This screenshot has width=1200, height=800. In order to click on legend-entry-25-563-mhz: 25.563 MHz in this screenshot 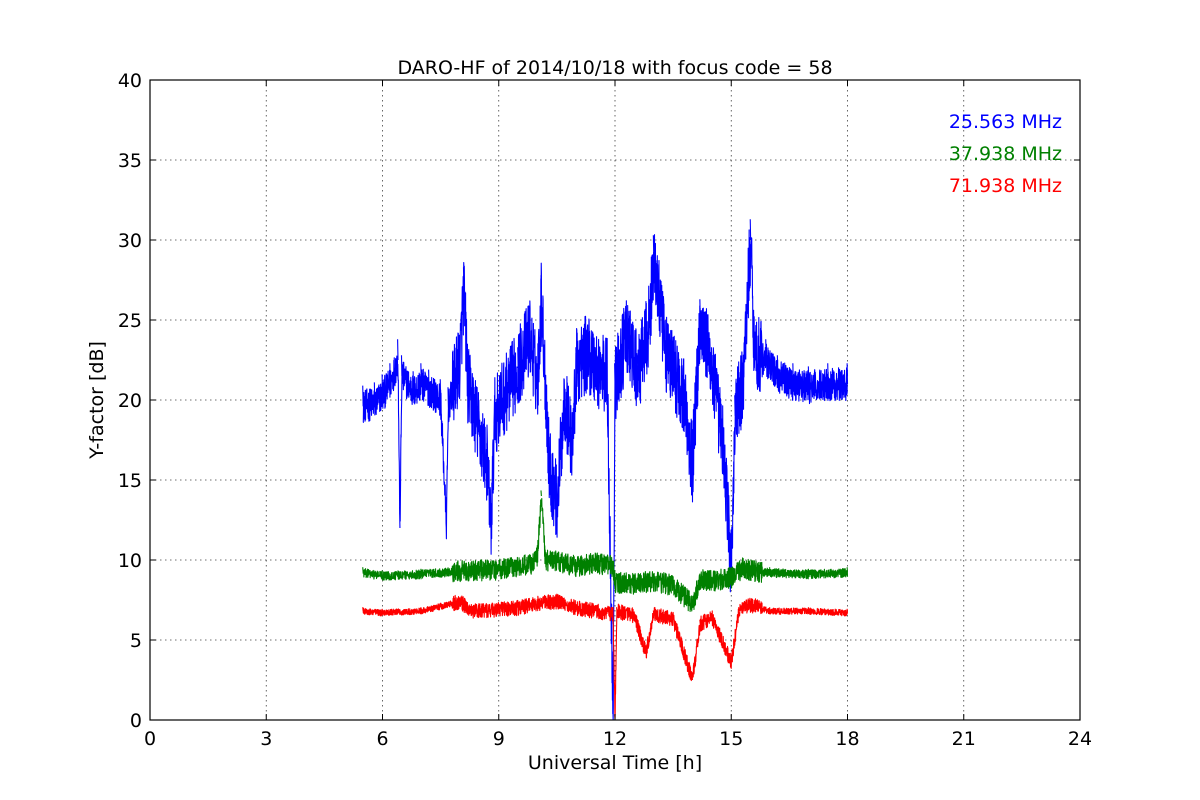, I will do `click(1005, 122)`.